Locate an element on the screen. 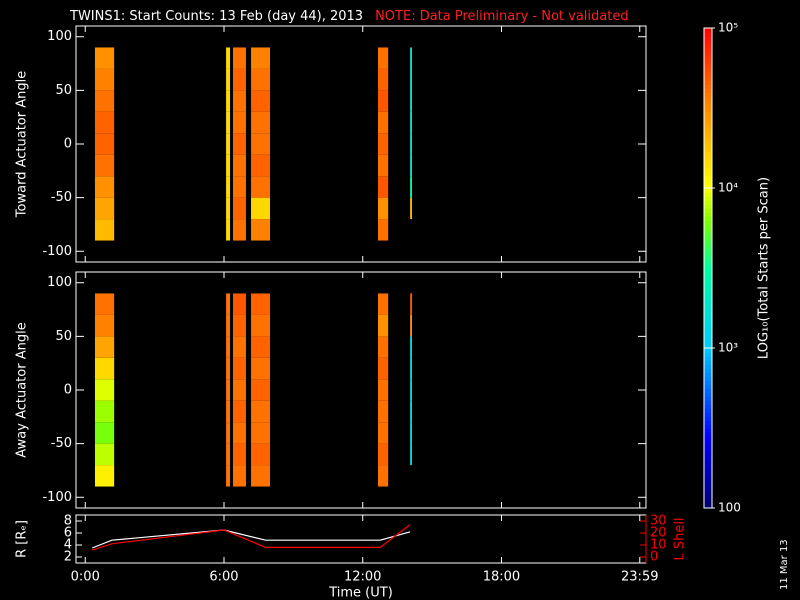 This screenshot has height=600, width=800. colorbar-tick-label: 10⁴ is located at coordinates (728, 188).